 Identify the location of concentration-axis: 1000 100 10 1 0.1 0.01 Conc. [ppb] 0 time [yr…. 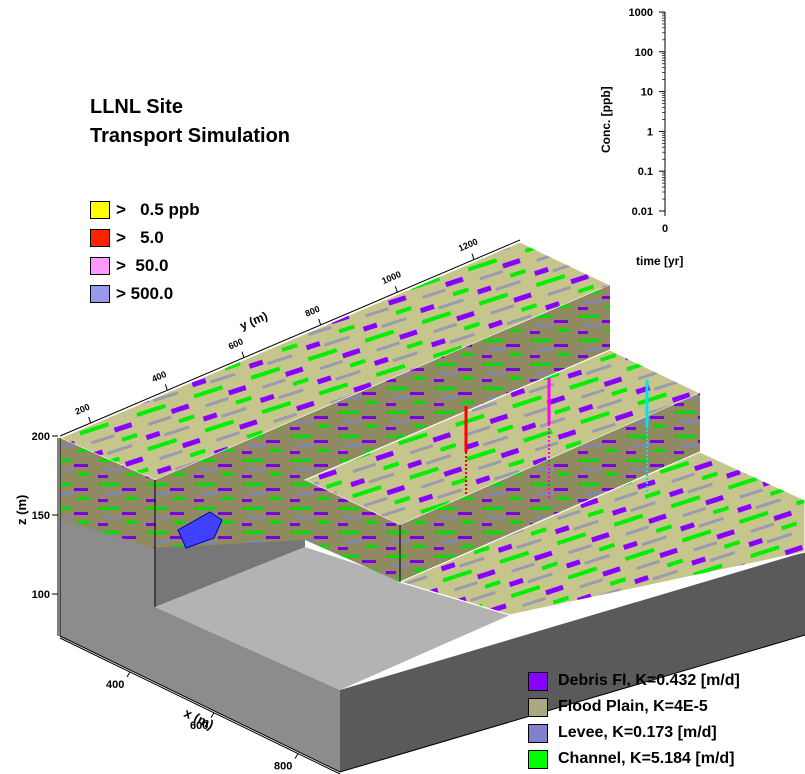
(641, 137).